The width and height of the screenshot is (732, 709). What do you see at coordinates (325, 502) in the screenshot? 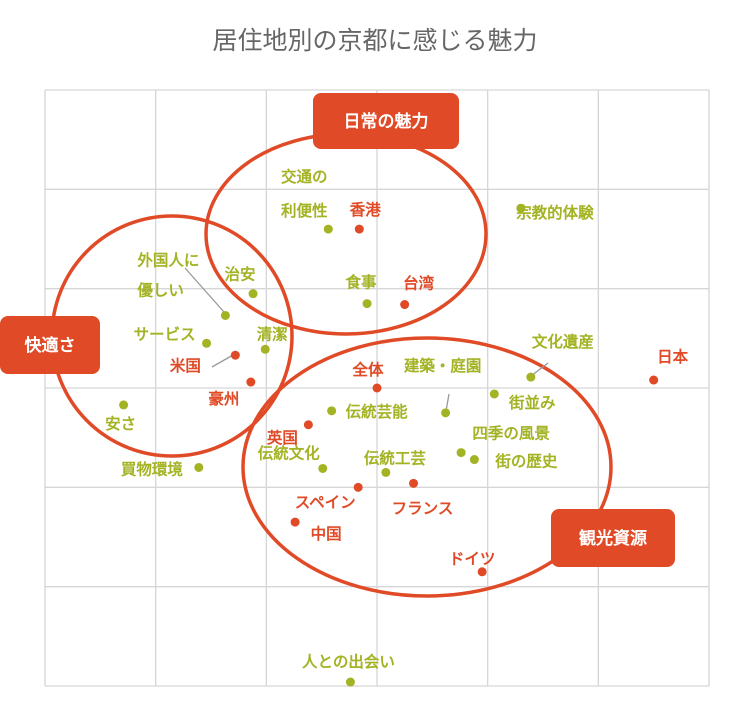
I see `point-label: スペイン` at bounding box center [325, 502].